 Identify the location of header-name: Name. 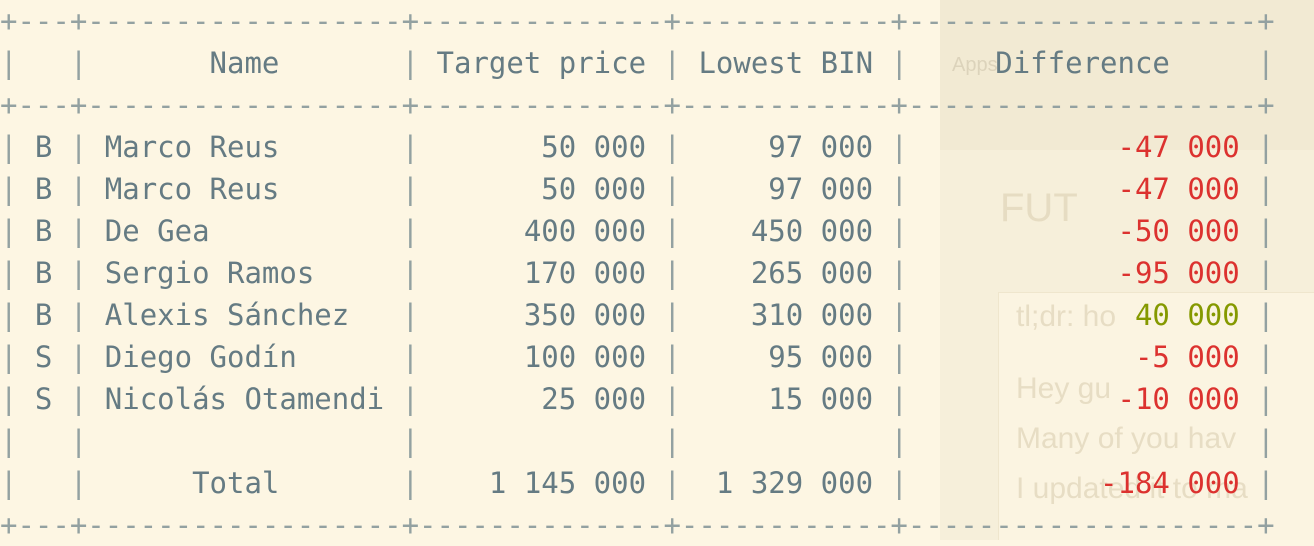
(244, 63).